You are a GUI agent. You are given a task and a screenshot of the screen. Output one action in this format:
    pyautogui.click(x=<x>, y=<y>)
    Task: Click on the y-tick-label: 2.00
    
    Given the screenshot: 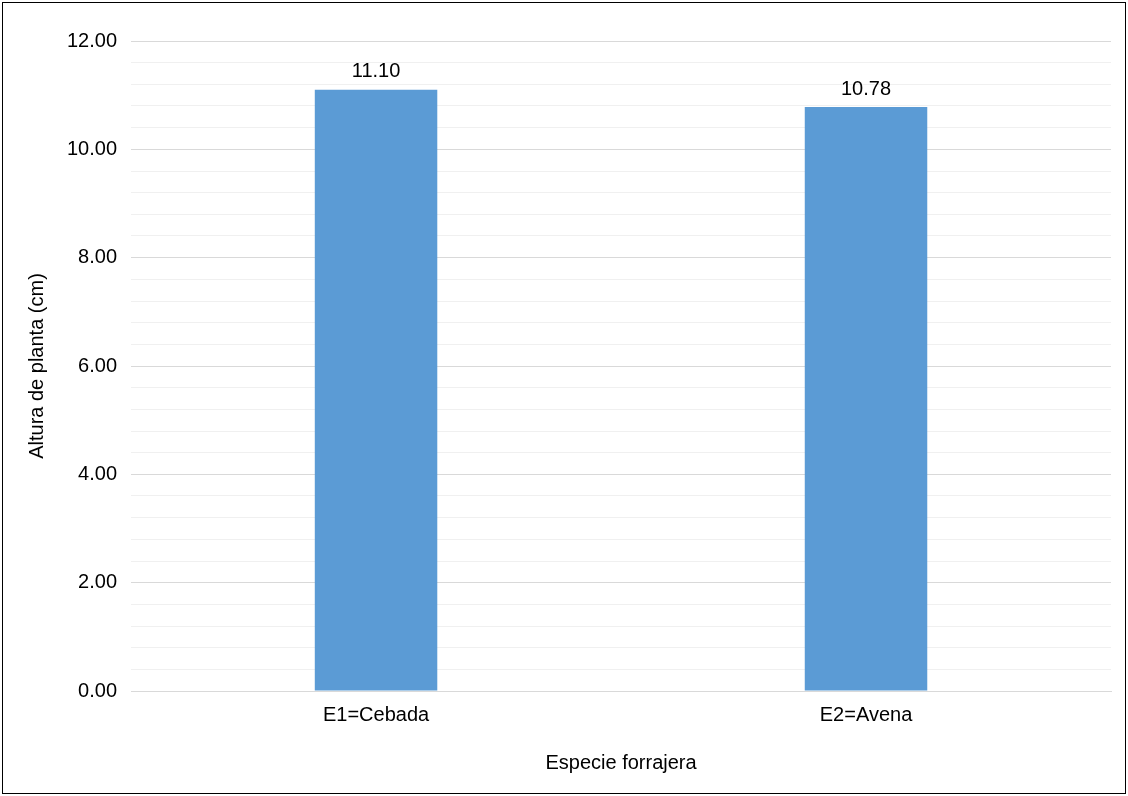 What is the action you would take?
    pyautogui.click(x=98, y=581)
    